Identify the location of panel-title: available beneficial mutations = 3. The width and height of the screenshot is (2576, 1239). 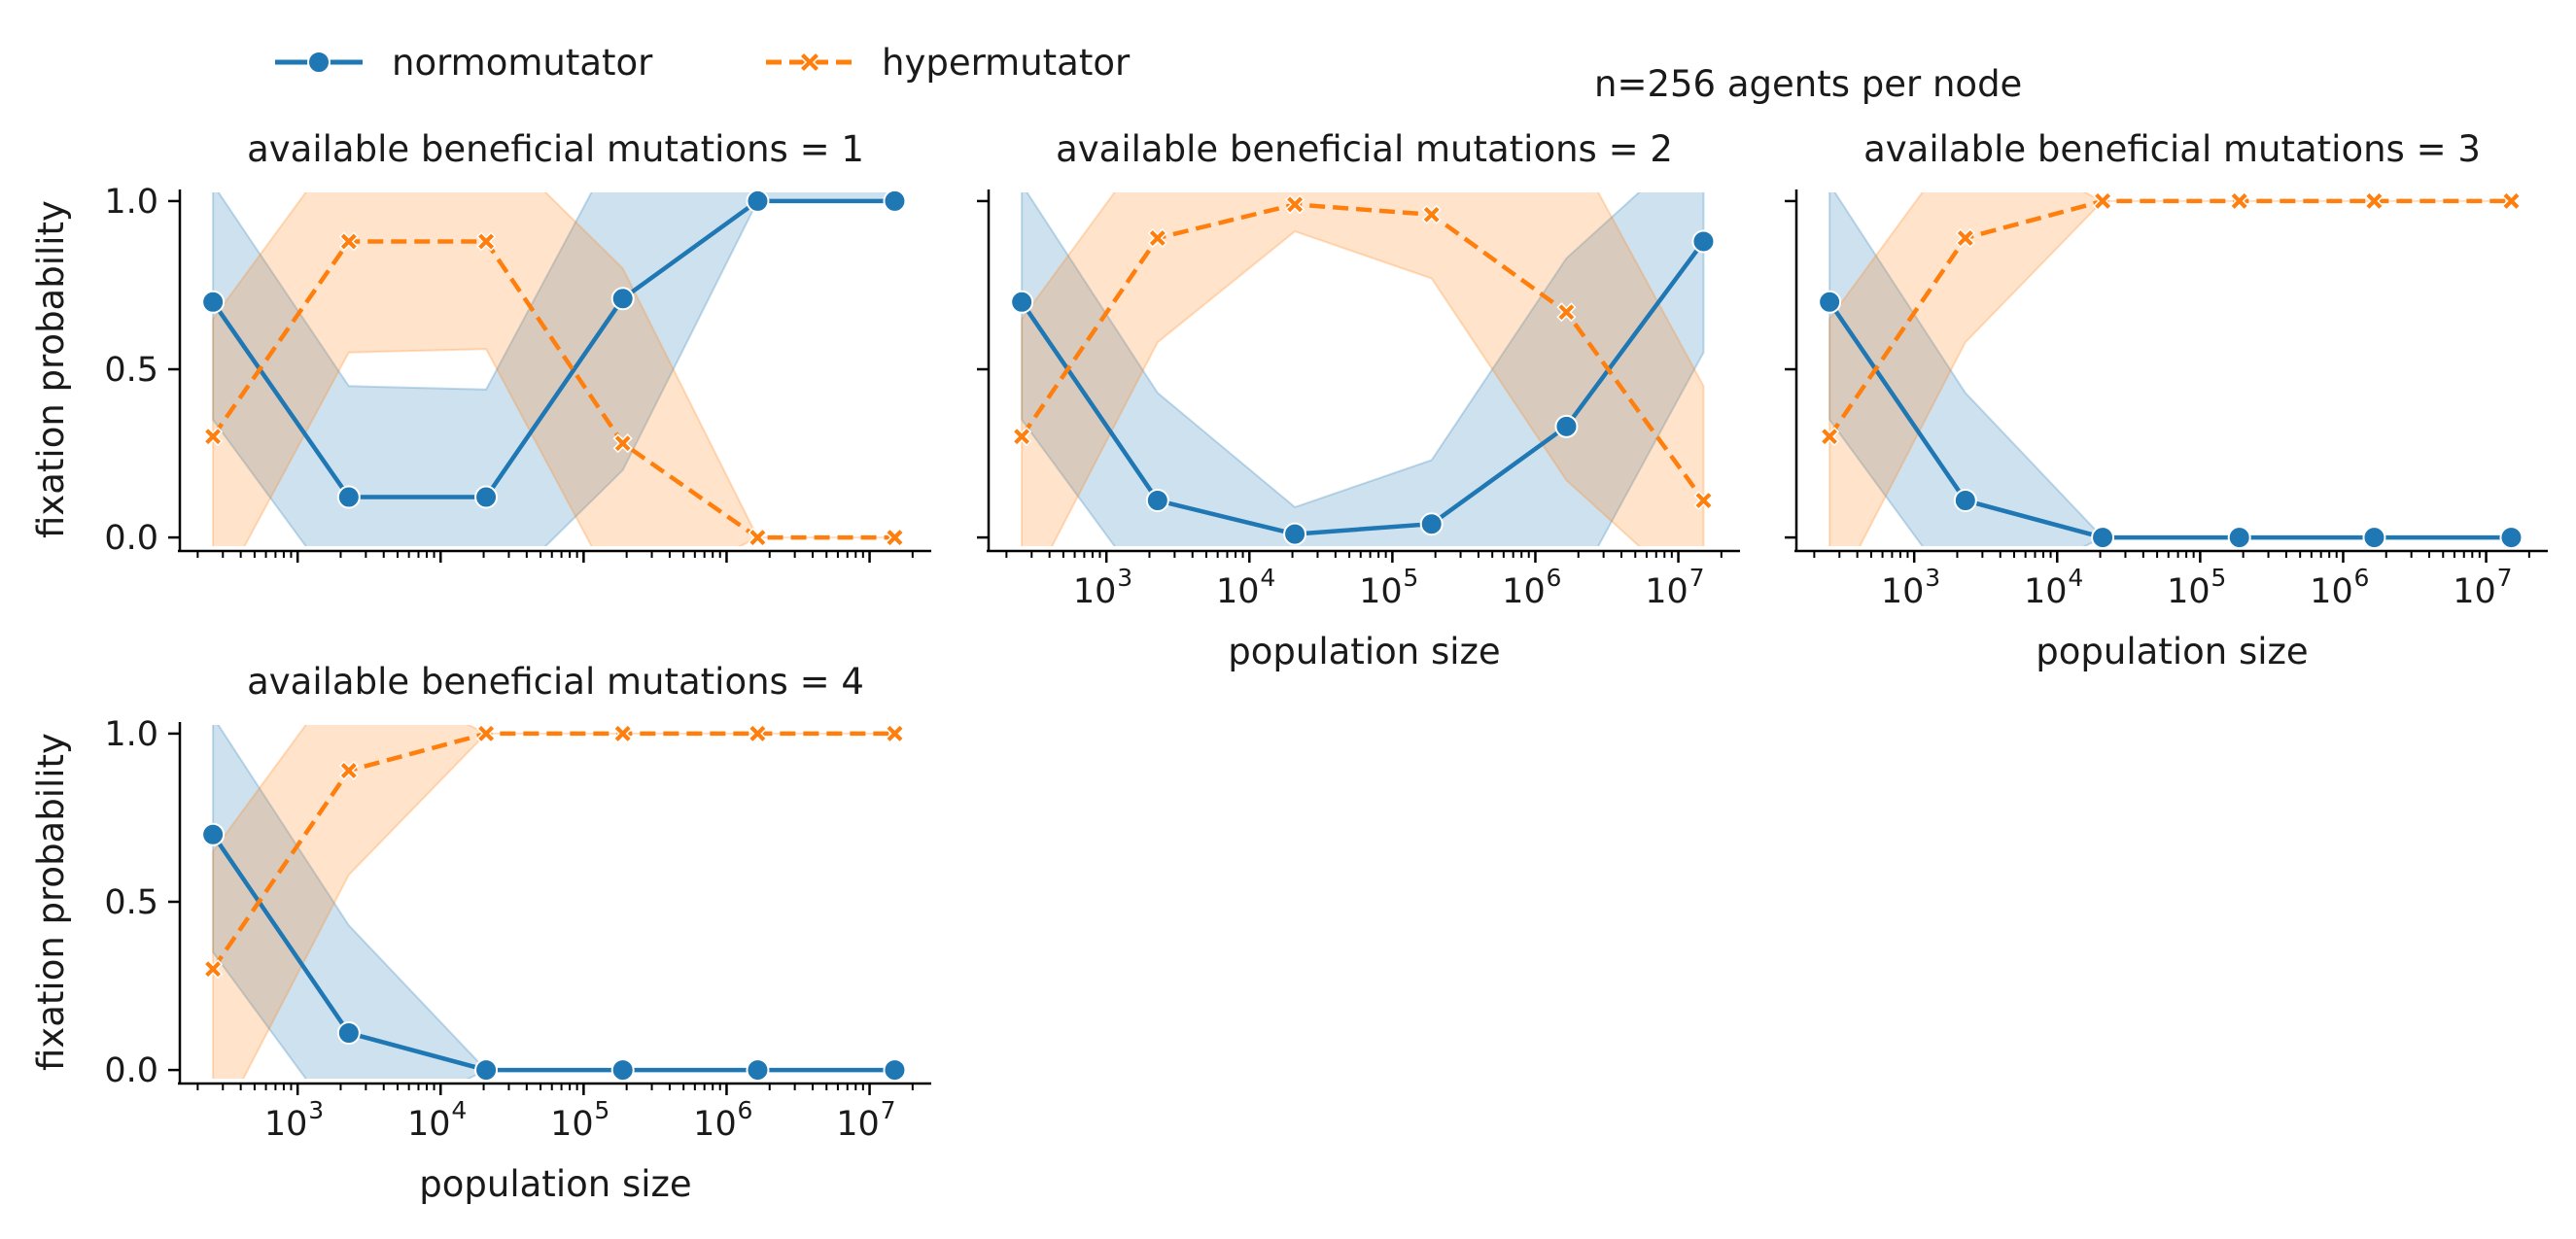
(2172, 149).